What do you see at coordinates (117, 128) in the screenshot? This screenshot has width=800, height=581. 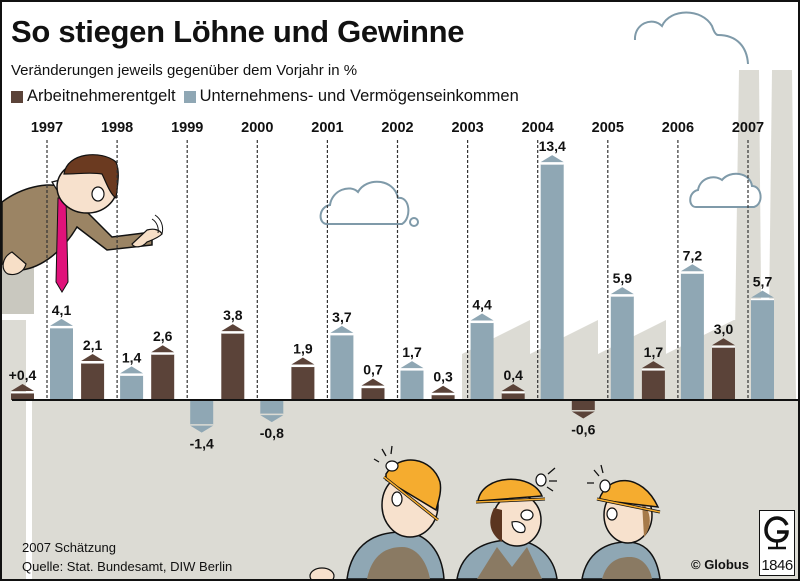 I see `year-label-1998: 1998` at bounding box center [117, 128].